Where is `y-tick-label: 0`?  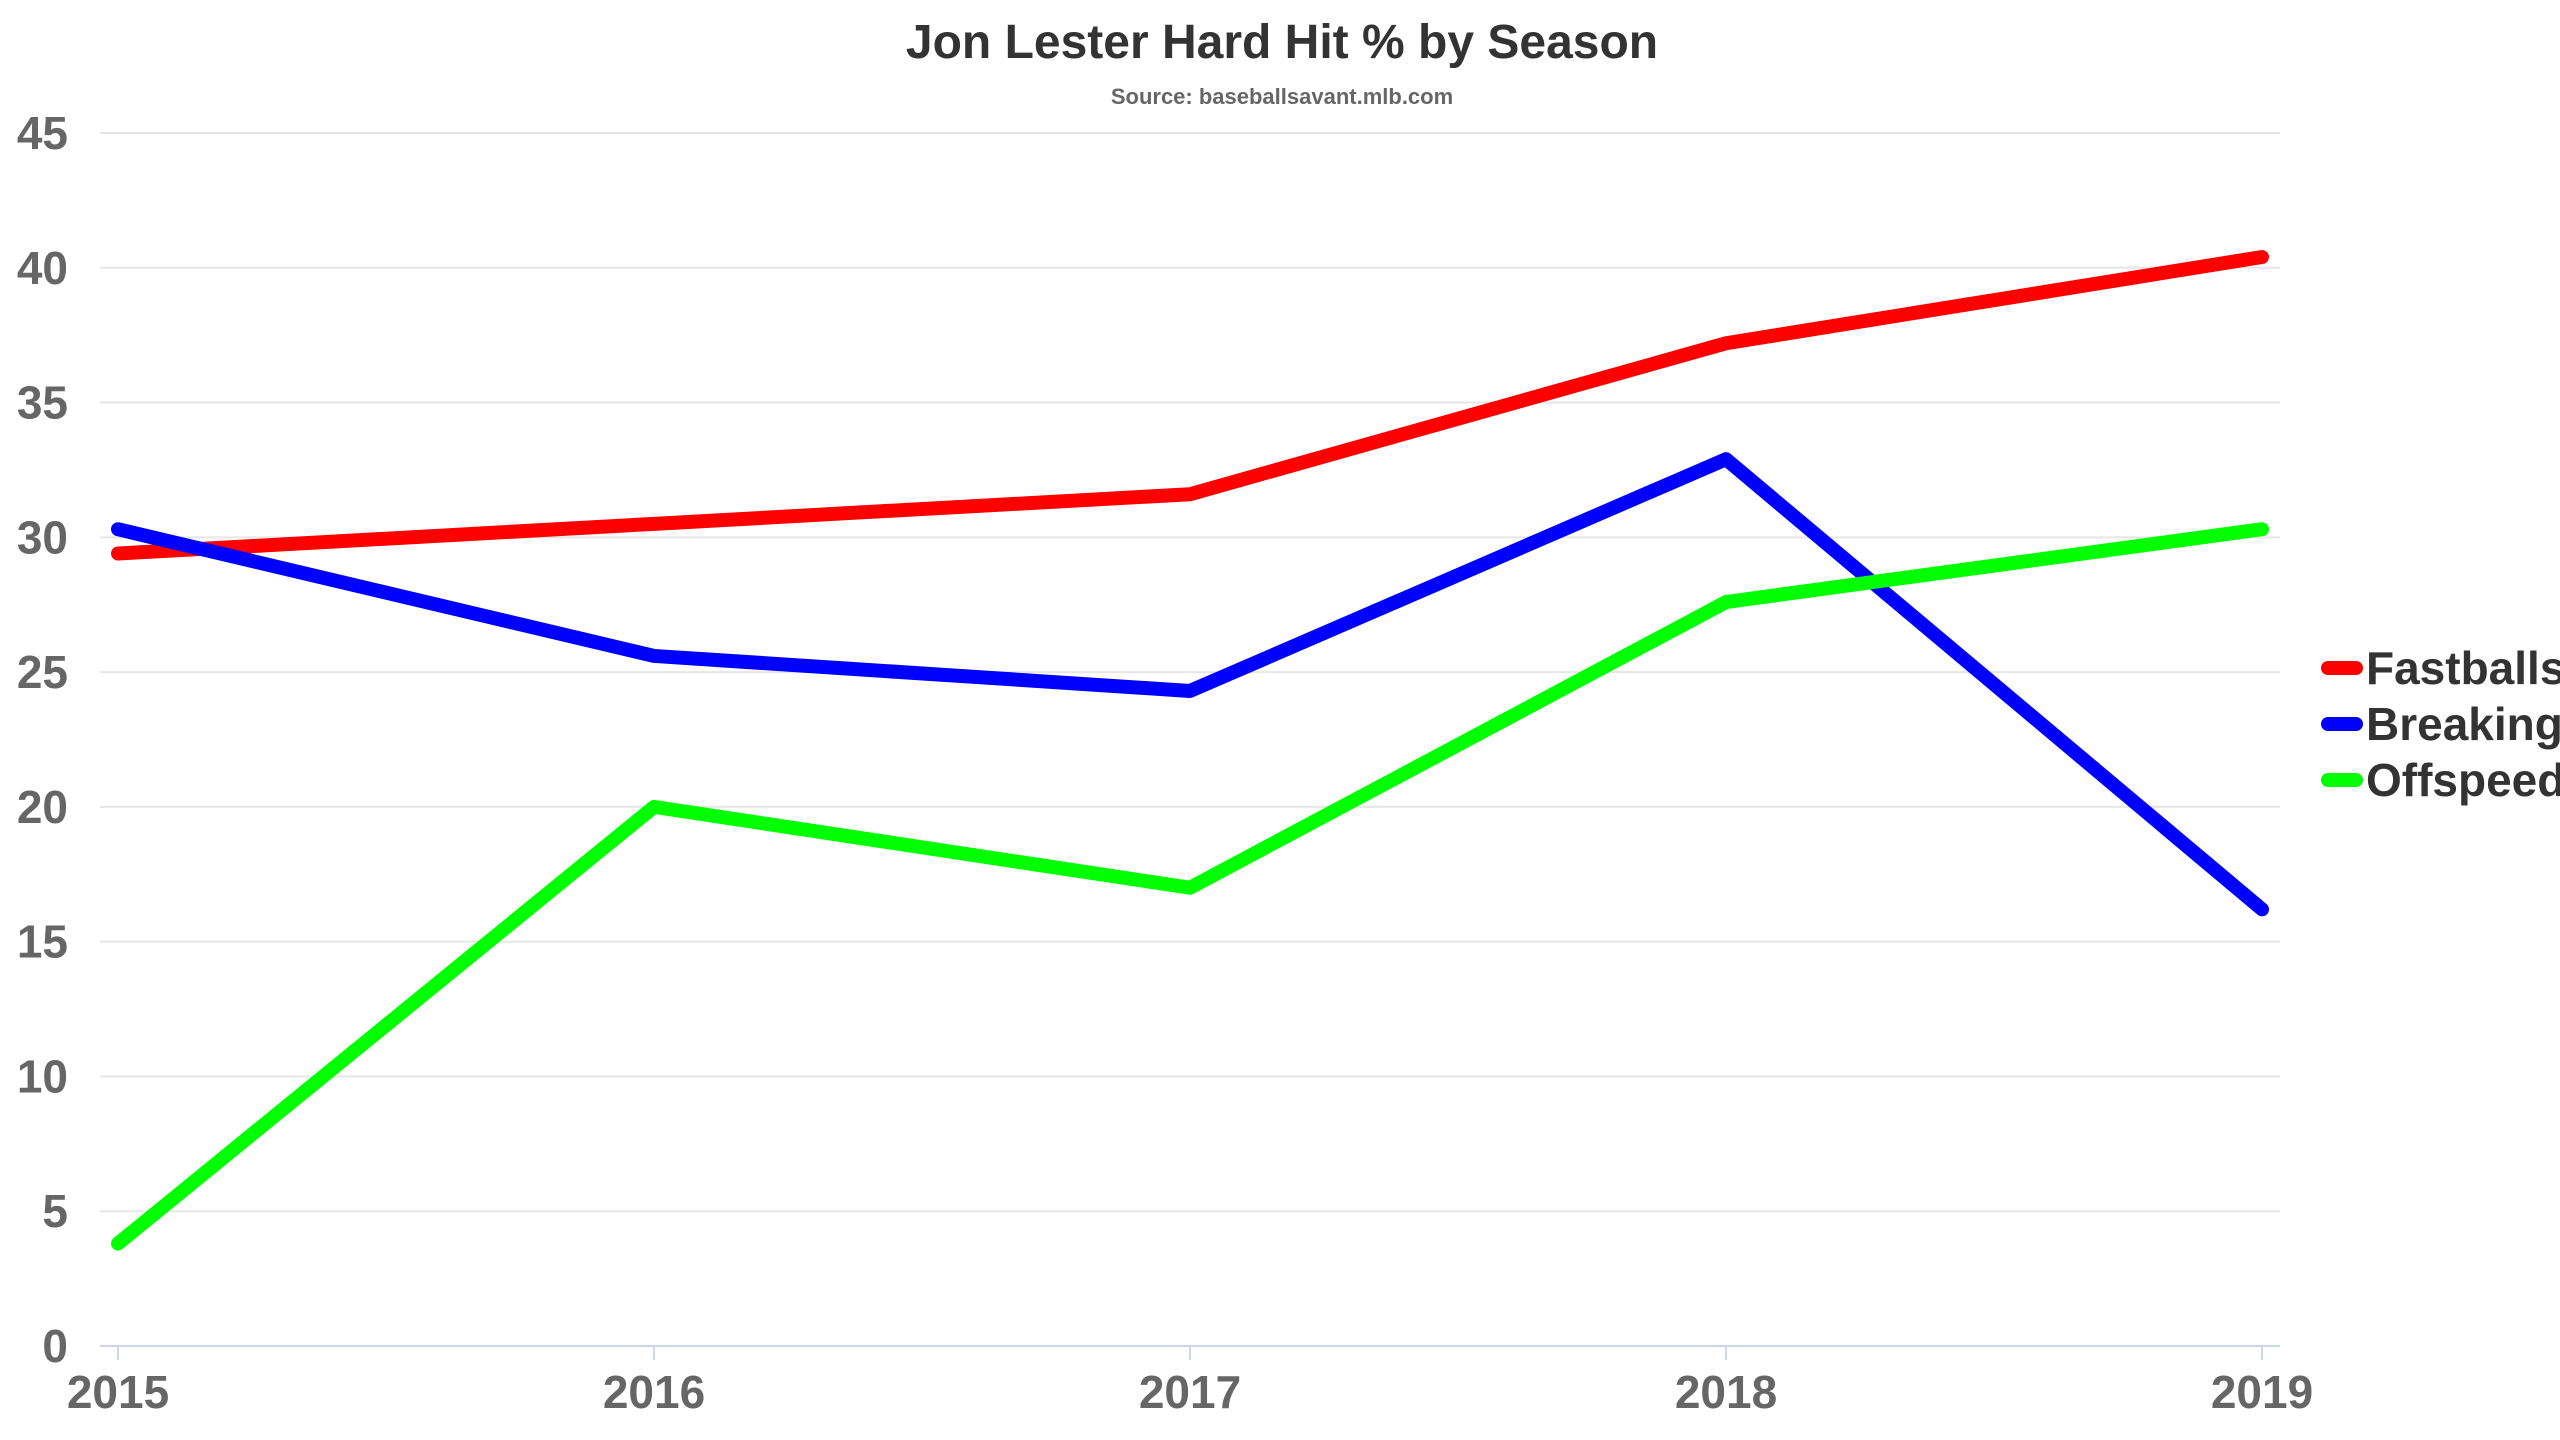
y-tick-label: 0 is located at coordinates (55, 1346).